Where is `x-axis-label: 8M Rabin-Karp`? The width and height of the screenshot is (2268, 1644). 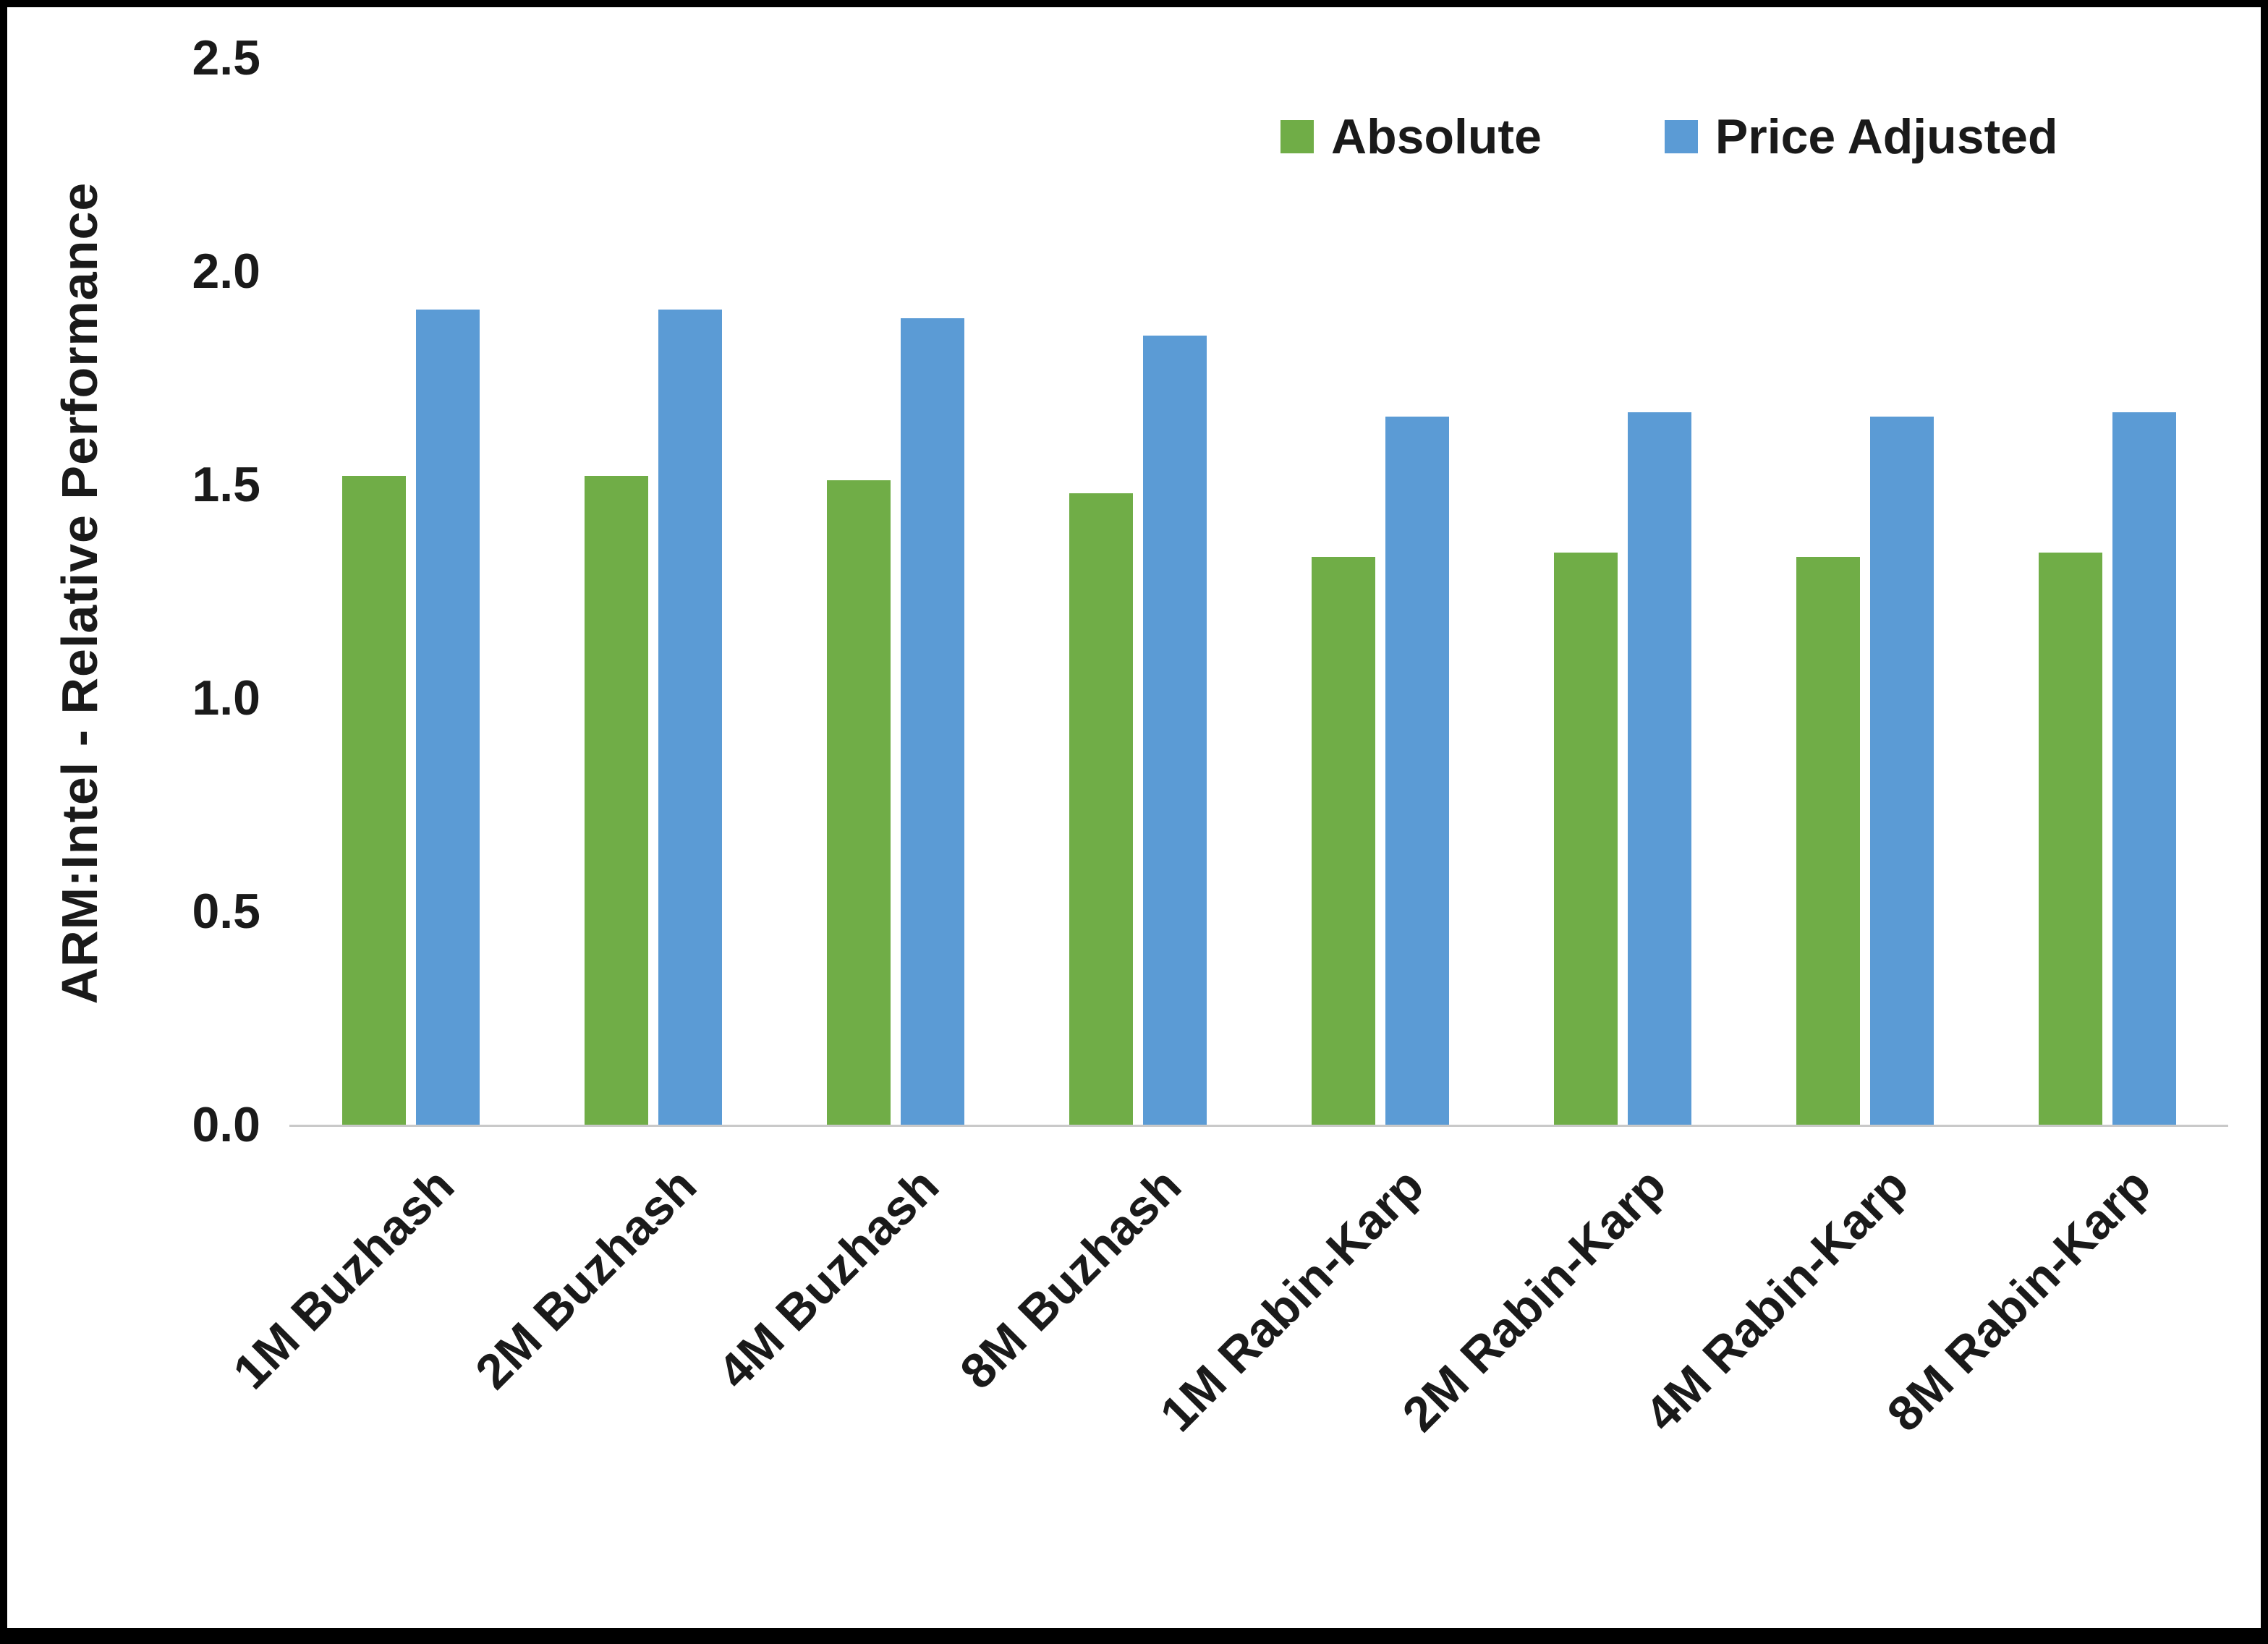
x-axis-label: 8M Rabin-Karp is located at coordinates (2018, 1299).